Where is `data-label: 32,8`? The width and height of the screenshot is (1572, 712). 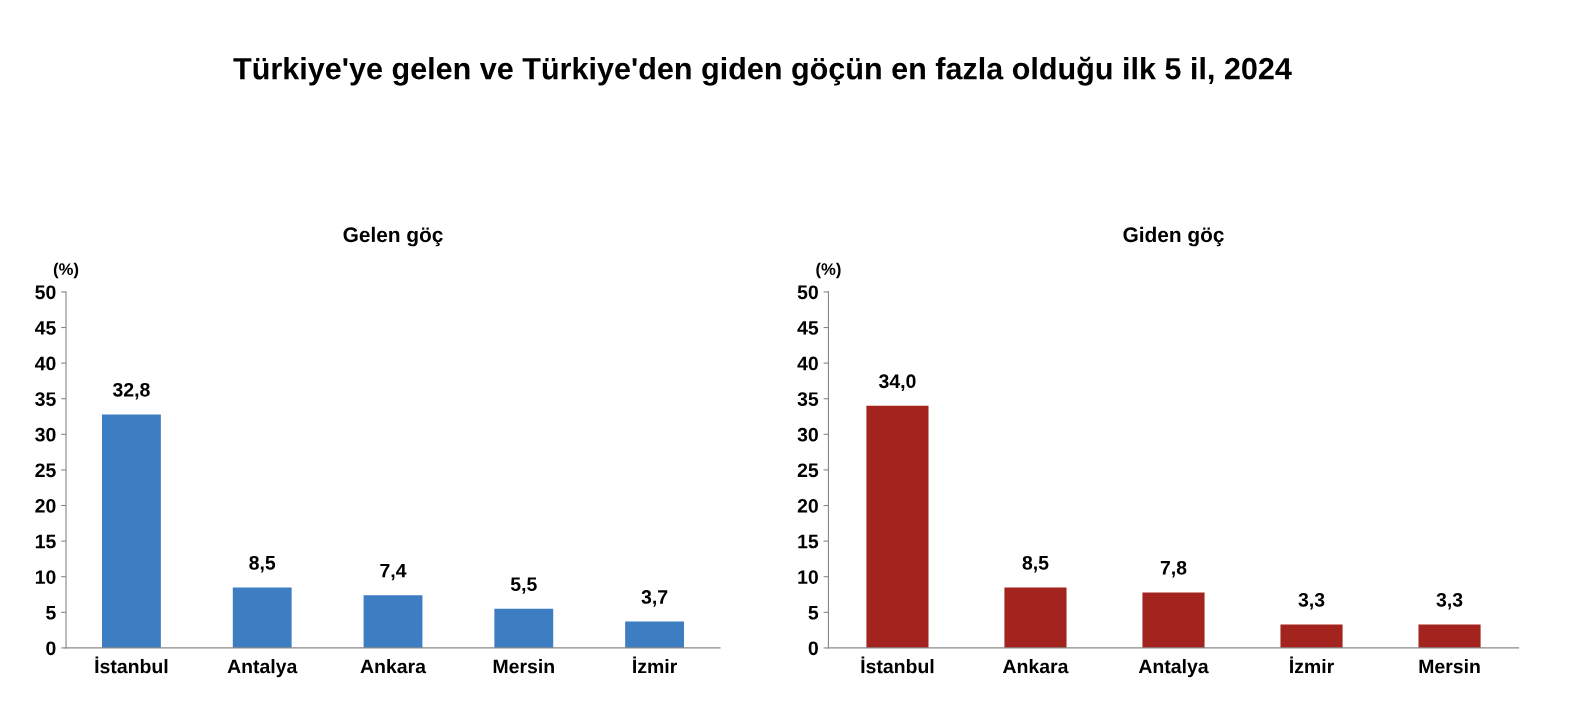
data-label: 32,8 is located at coordinates (131, 391).